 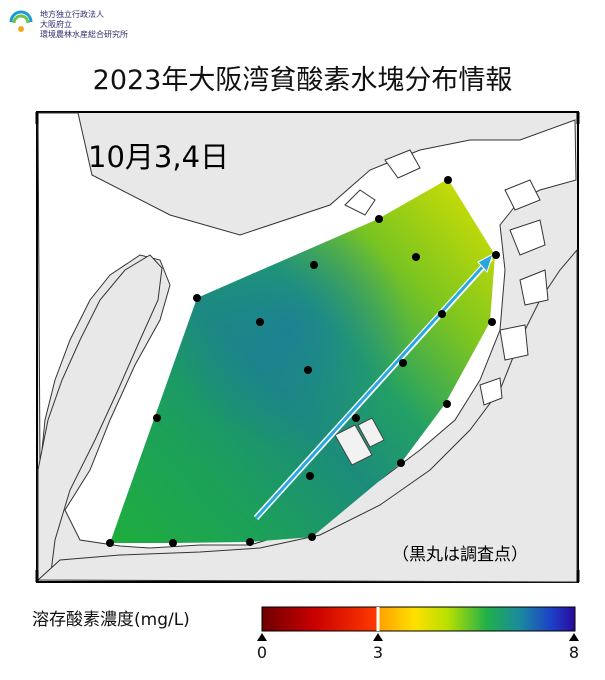 What do you see at coordinates (56, 24) in the screenshot?
I see `logo-line-2: 大阪府立` at bounding box center [56, 24].